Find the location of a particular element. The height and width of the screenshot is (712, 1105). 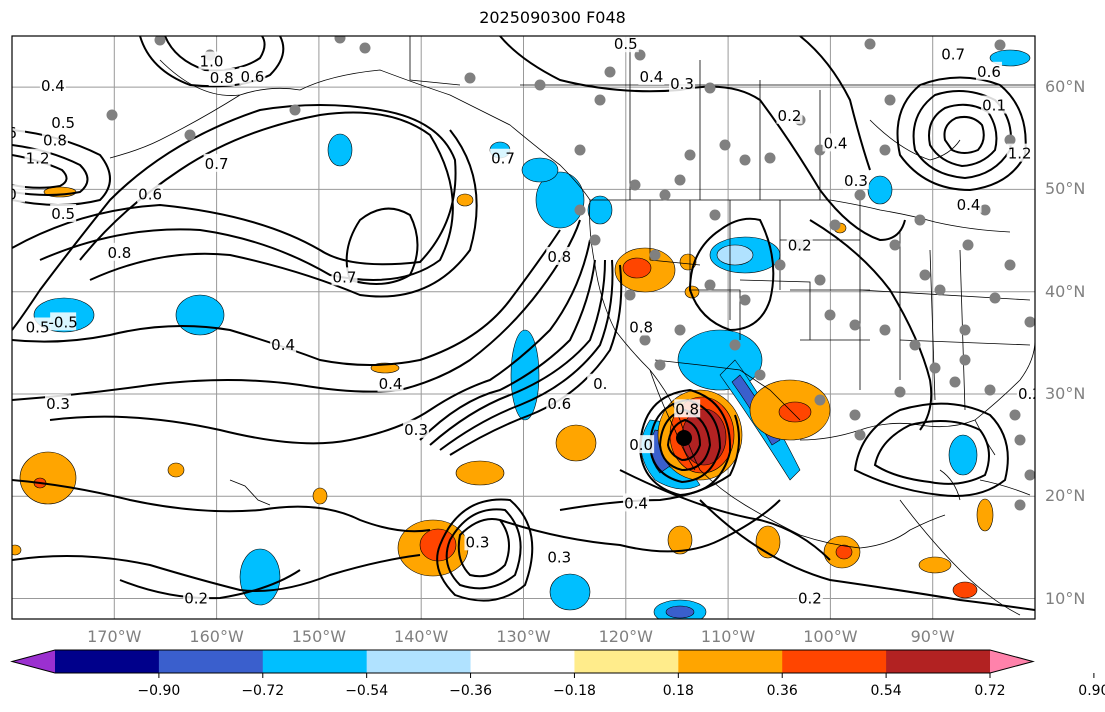

colorbar-tick-label: 0.36 is located at coordinates (782, 691).